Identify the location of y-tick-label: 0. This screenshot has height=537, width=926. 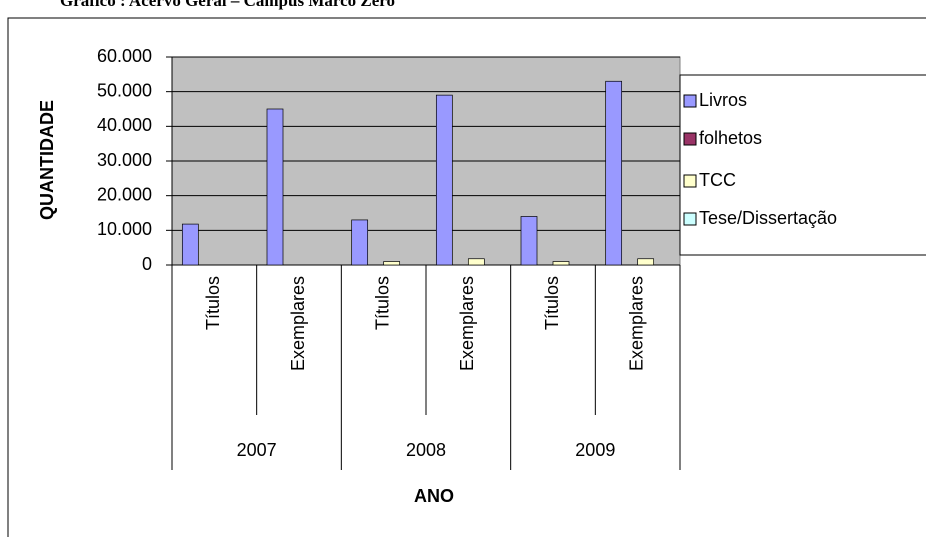
(147, 264).